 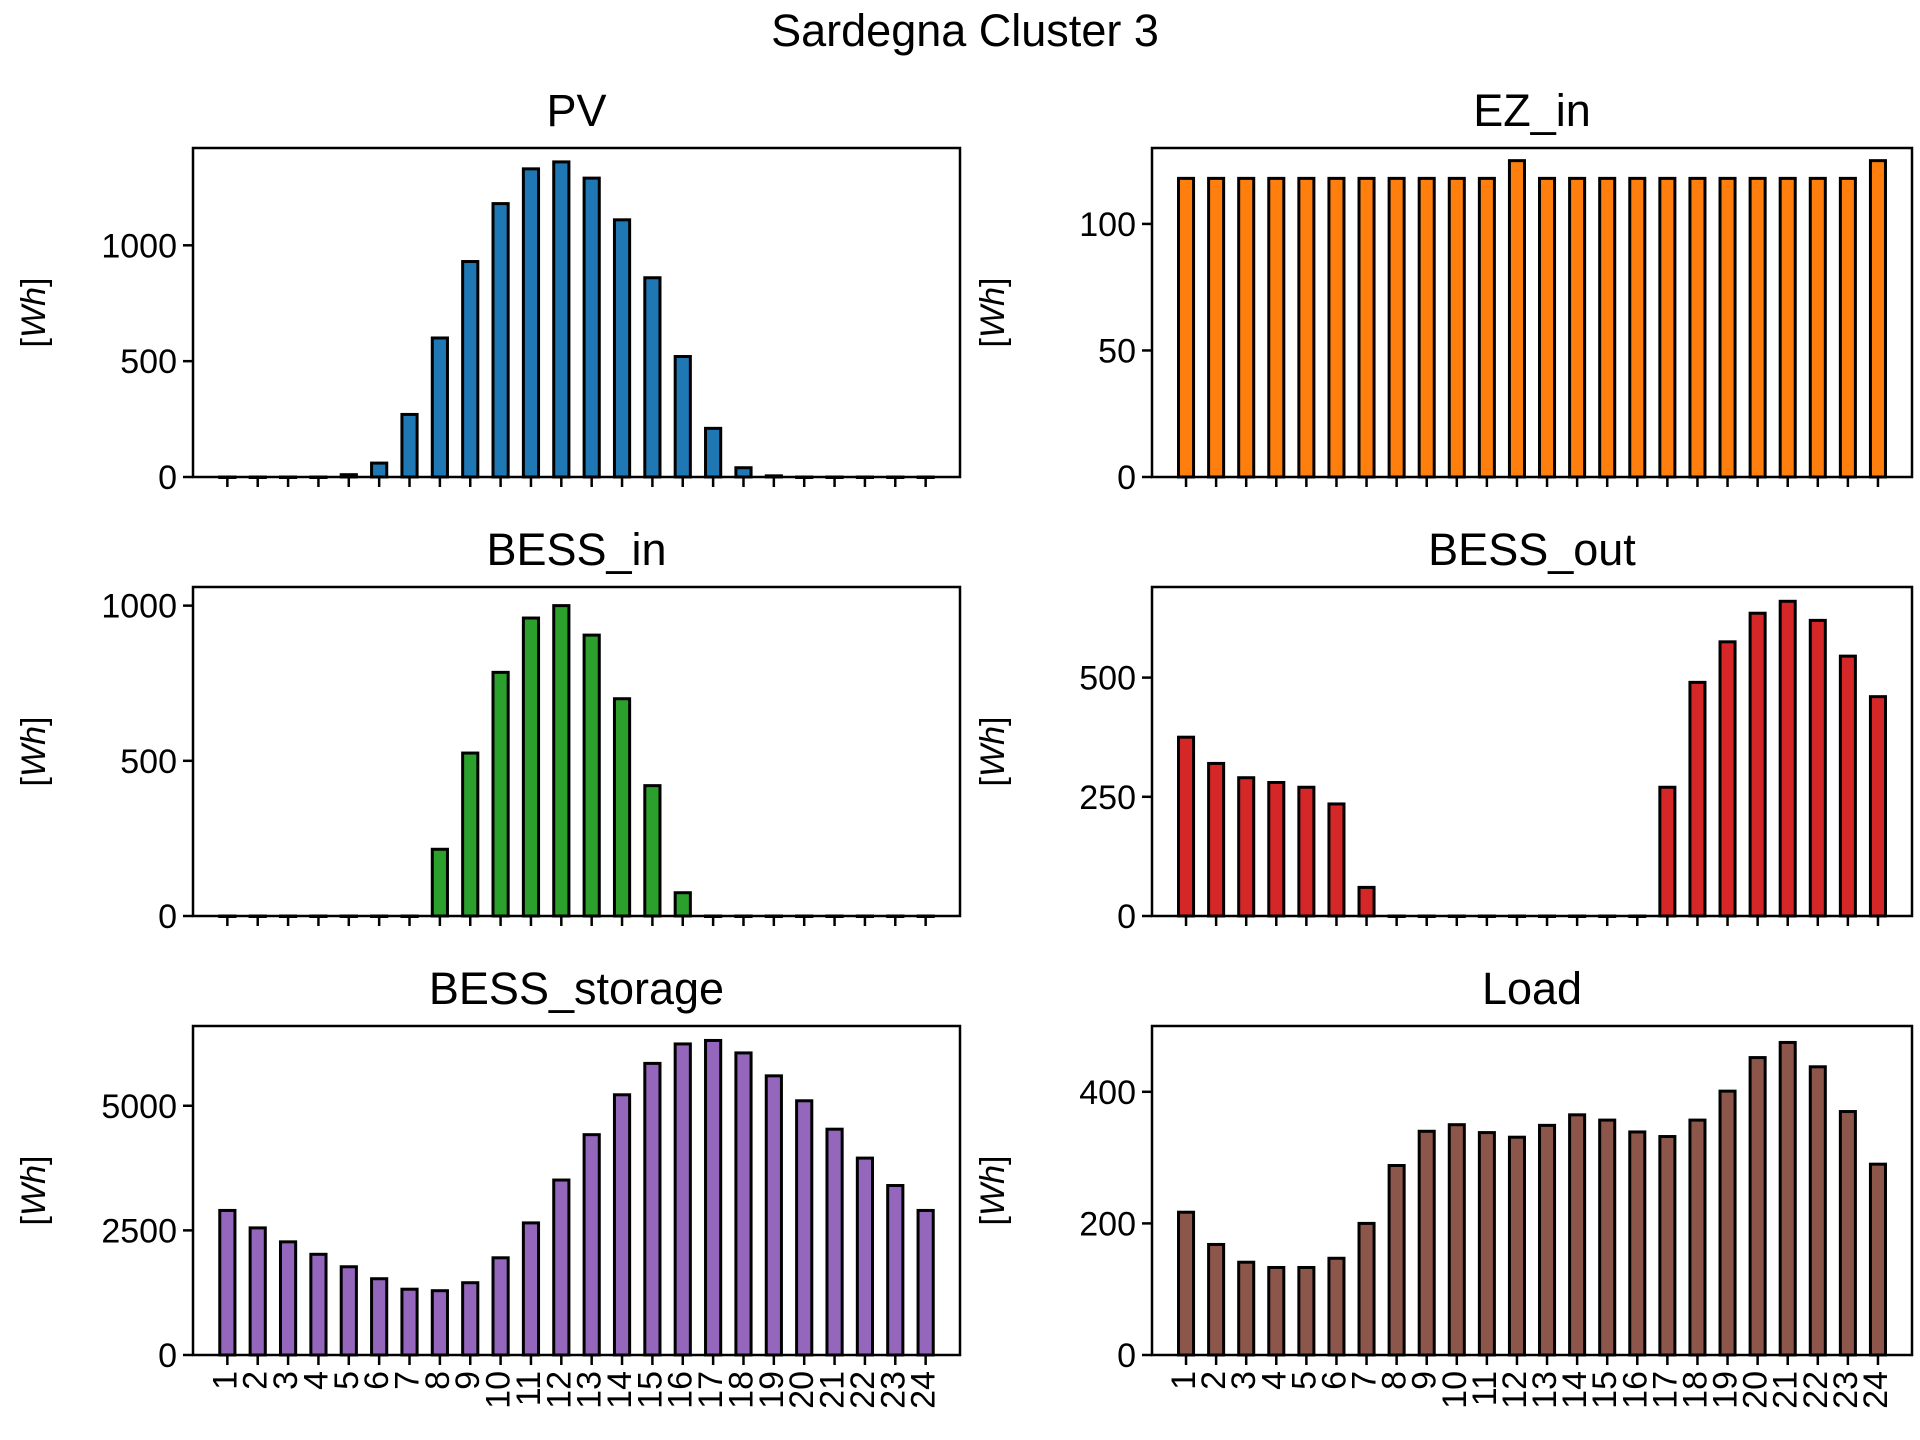 What do you see at coordinates (488, 291) in the screenshot?
I see `chart-panel-1: PV 0 500 1000 [Wh]` at bounding box center [488, 291].